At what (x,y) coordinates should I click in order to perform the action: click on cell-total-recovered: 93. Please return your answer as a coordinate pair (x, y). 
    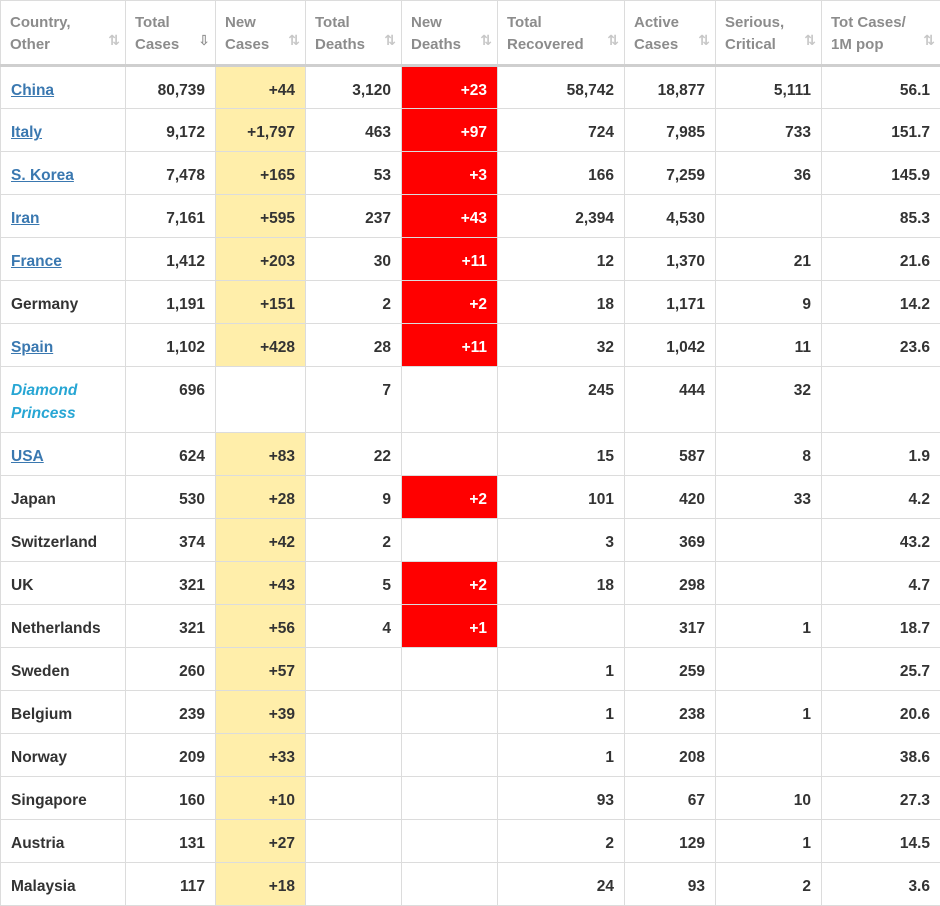
    Looking at the image, I should click on (561, 798).